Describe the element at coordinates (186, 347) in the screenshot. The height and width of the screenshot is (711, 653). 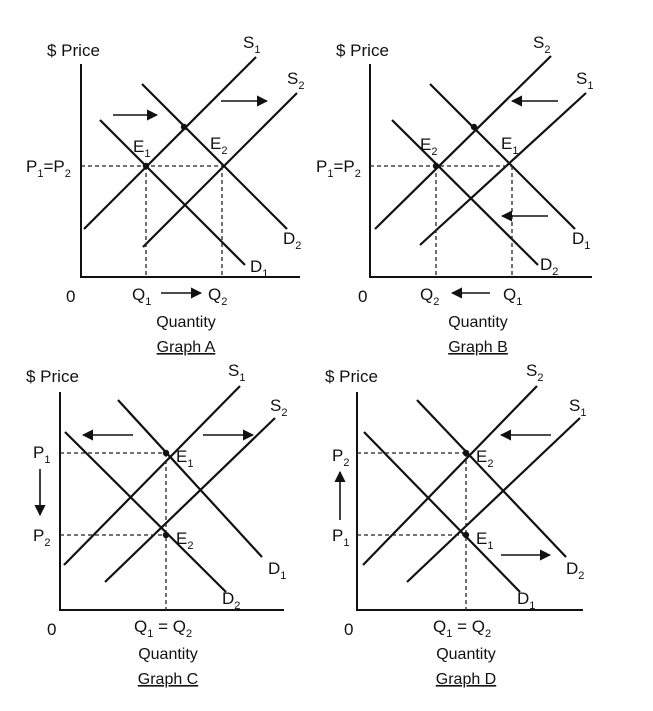
I see `graph-caption: Graph A` at that location.